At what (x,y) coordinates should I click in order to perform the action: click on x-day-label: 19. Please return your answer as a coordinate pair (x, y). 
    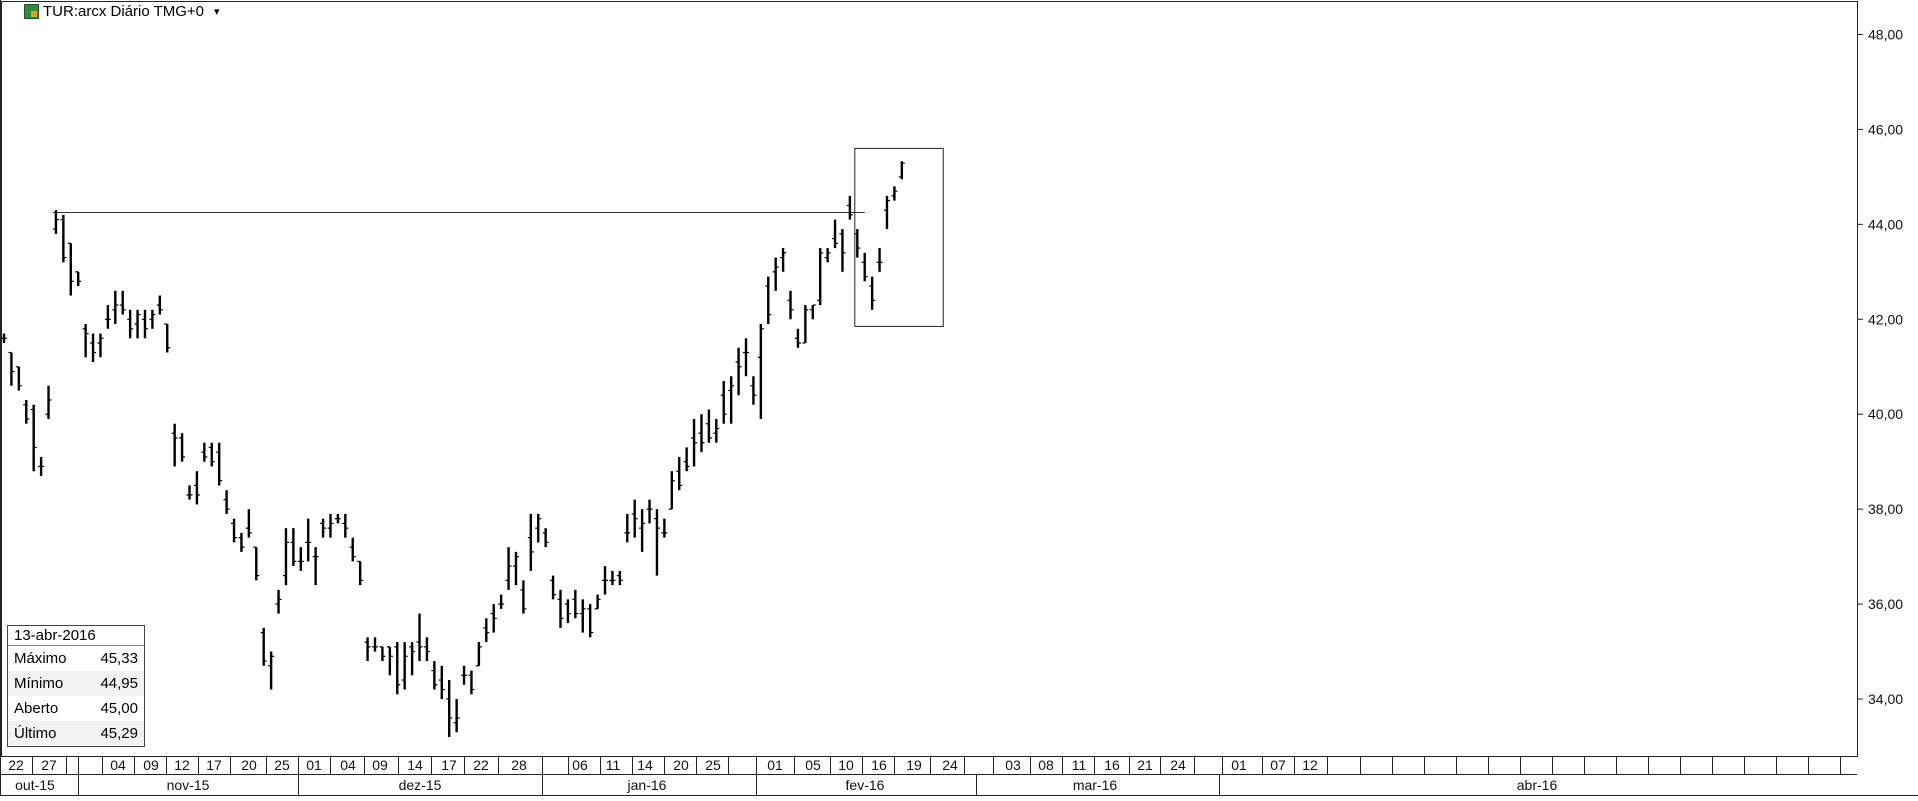
    Looking at the image, I should click on (914, 765).